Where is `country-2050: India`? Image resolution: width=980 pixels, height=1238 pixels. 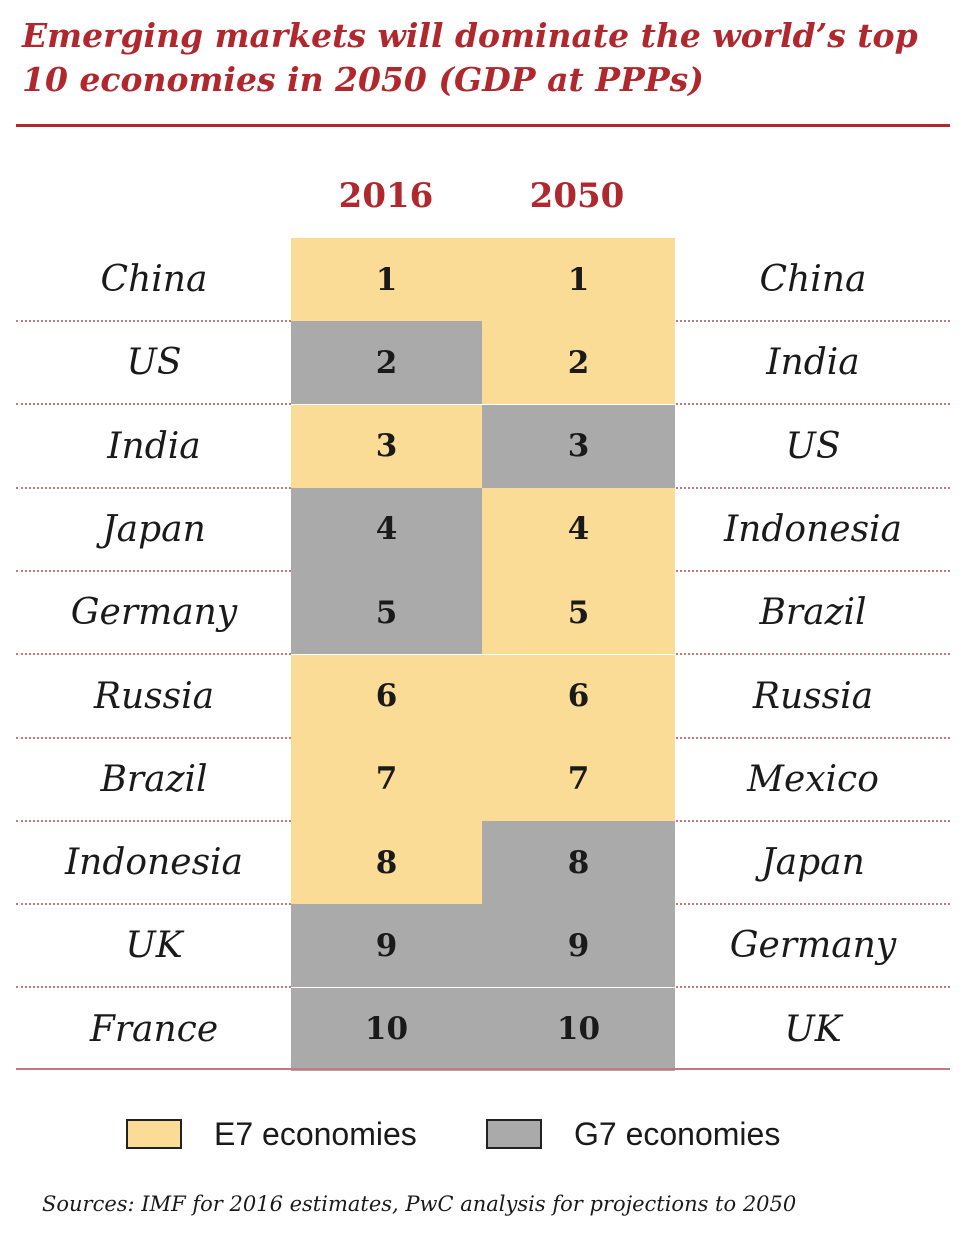
country-2050: India is located at coordinates (813, 363).